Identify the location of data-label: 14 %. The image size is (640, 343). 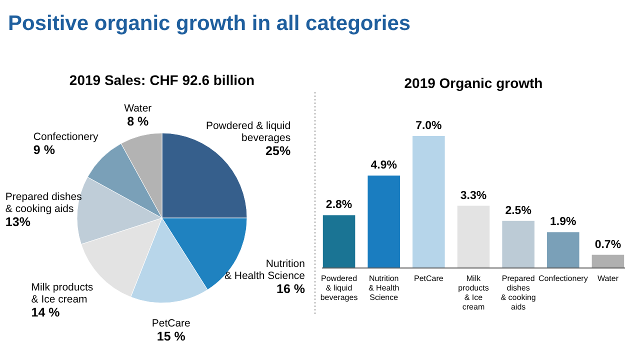
(45, 312).